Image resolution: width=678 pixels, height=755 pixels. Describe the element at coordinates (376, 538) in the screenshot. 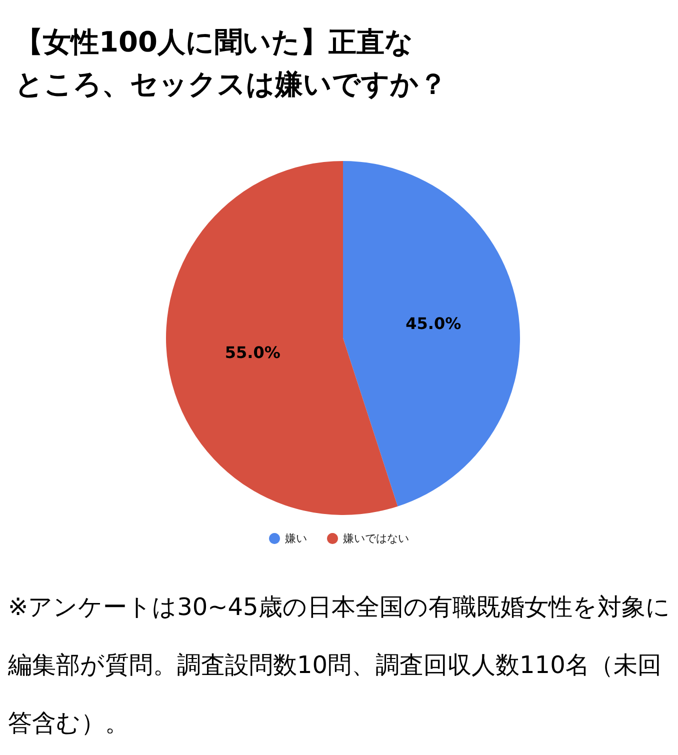

I see `legend-label: 嫌いではない` at that location.